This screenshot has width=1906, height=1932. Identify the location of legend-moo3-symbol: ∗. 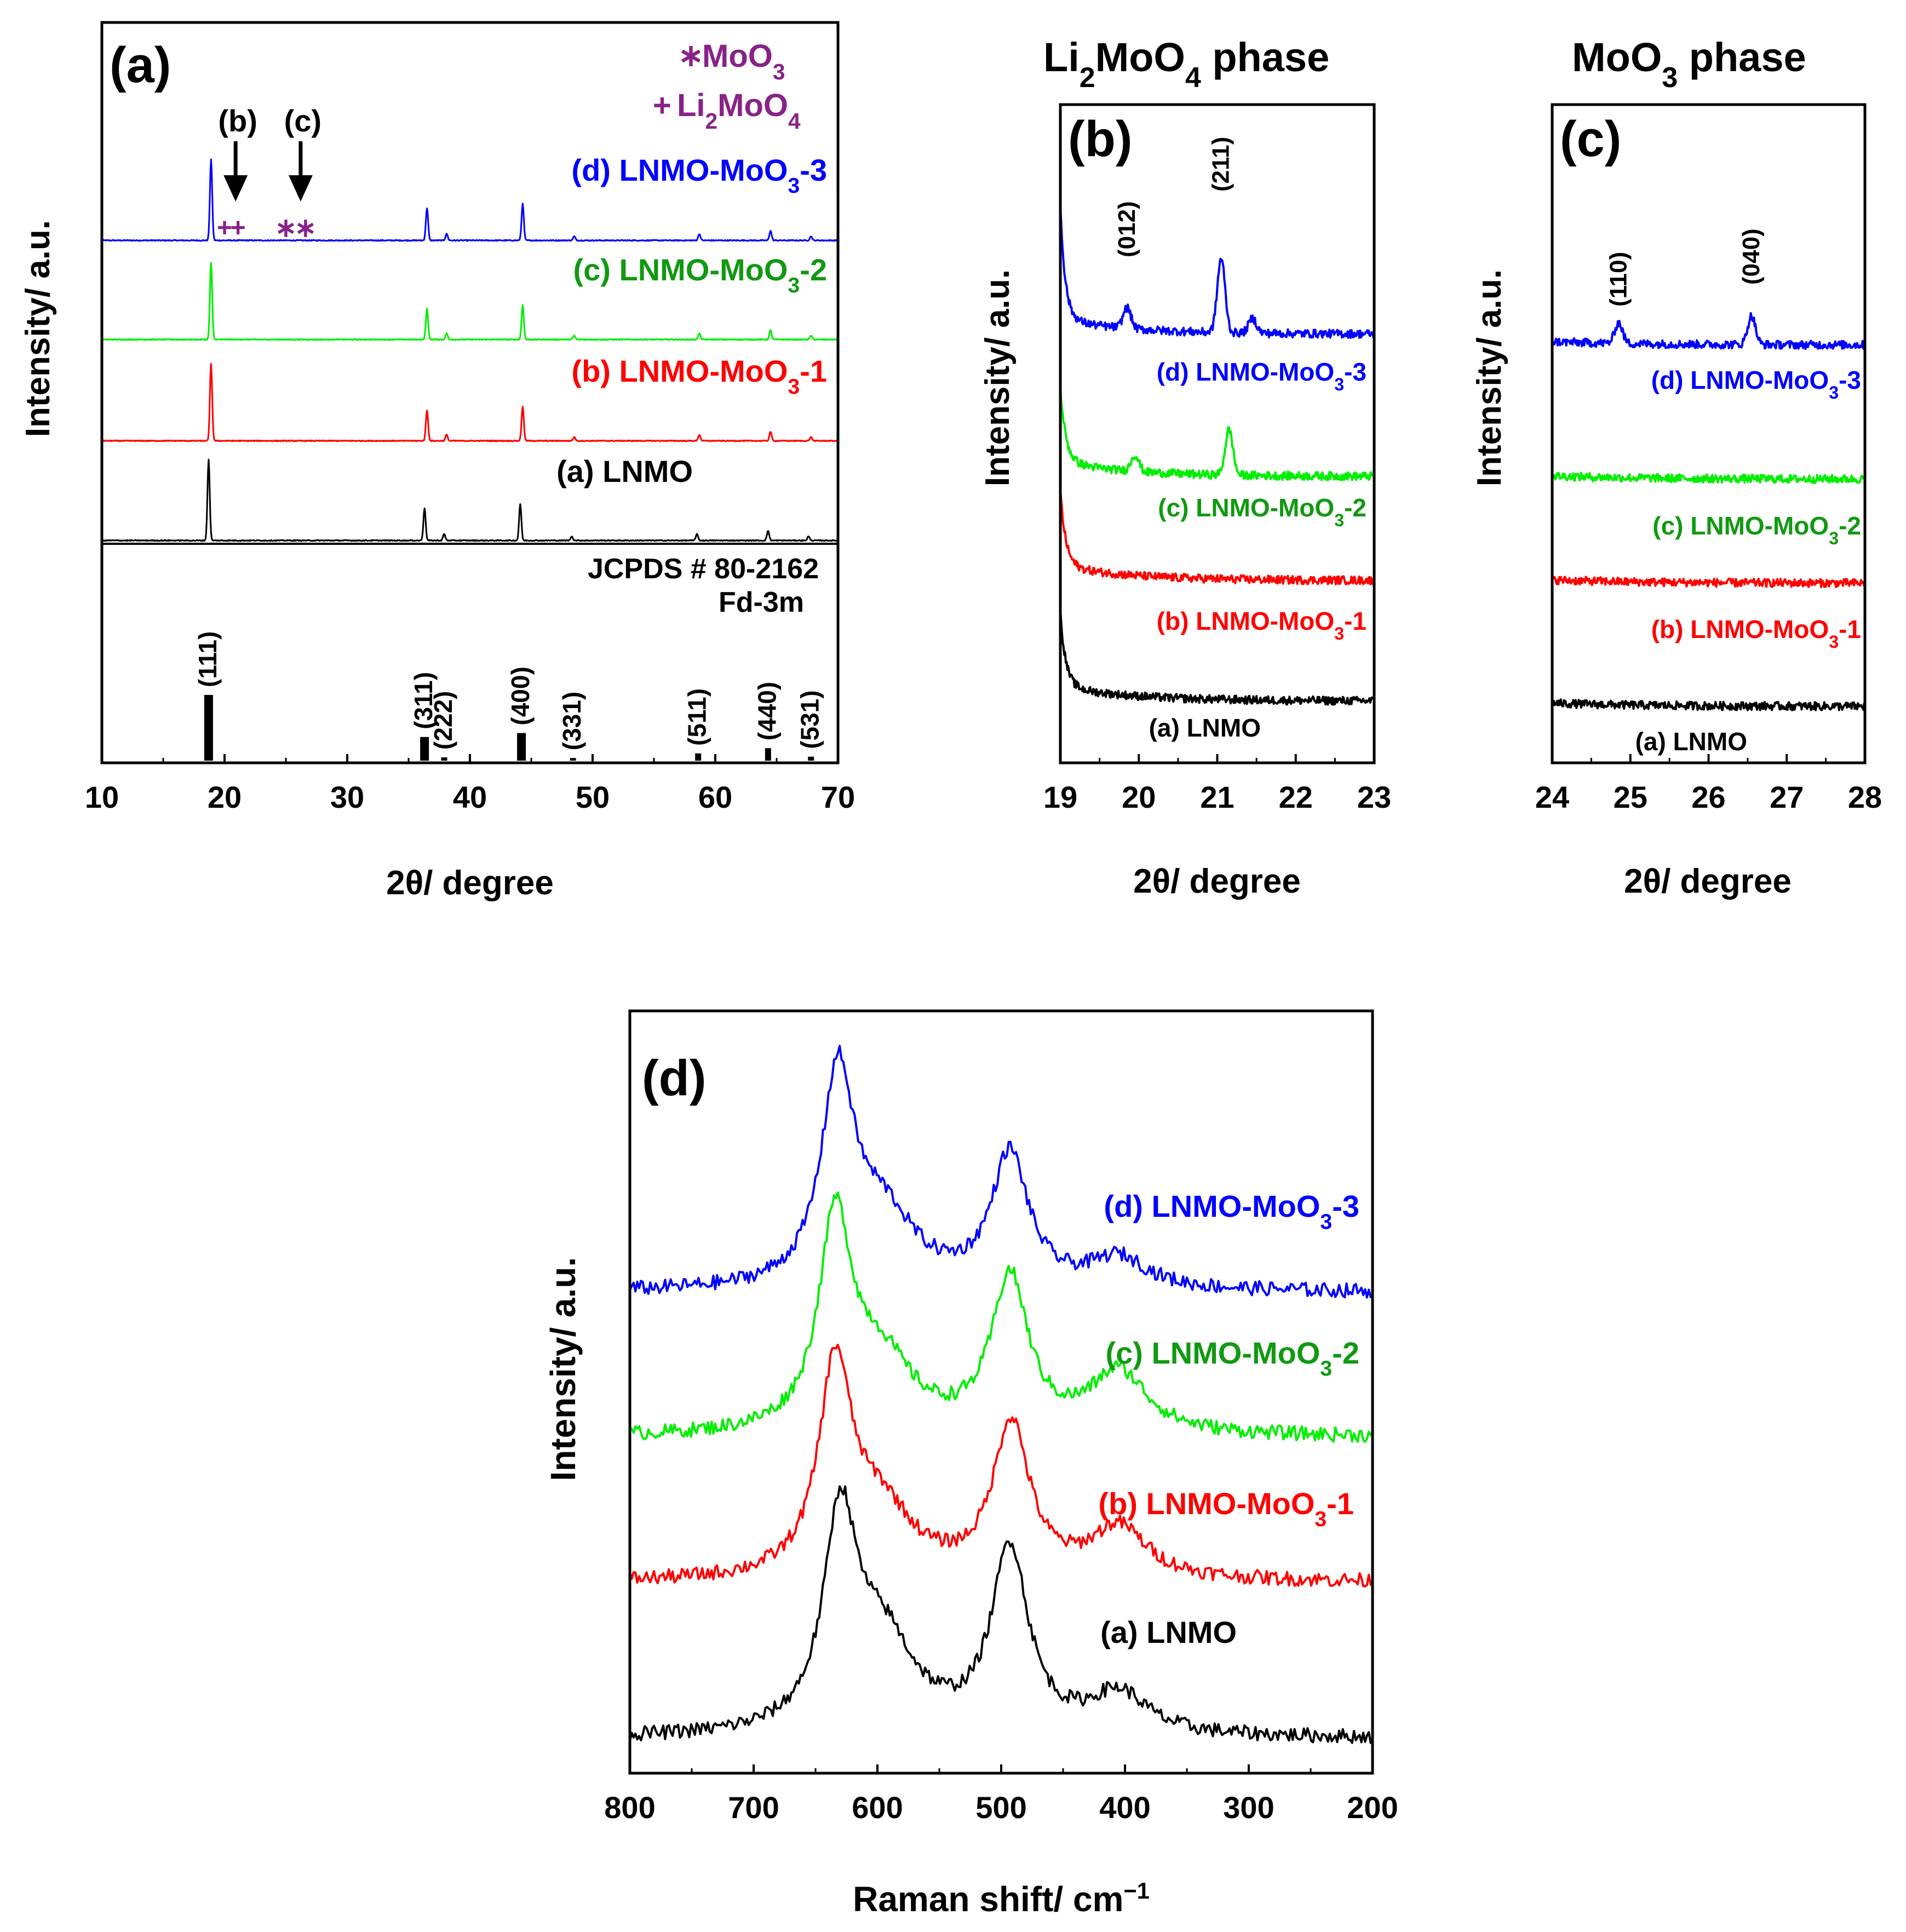
(691, 55).